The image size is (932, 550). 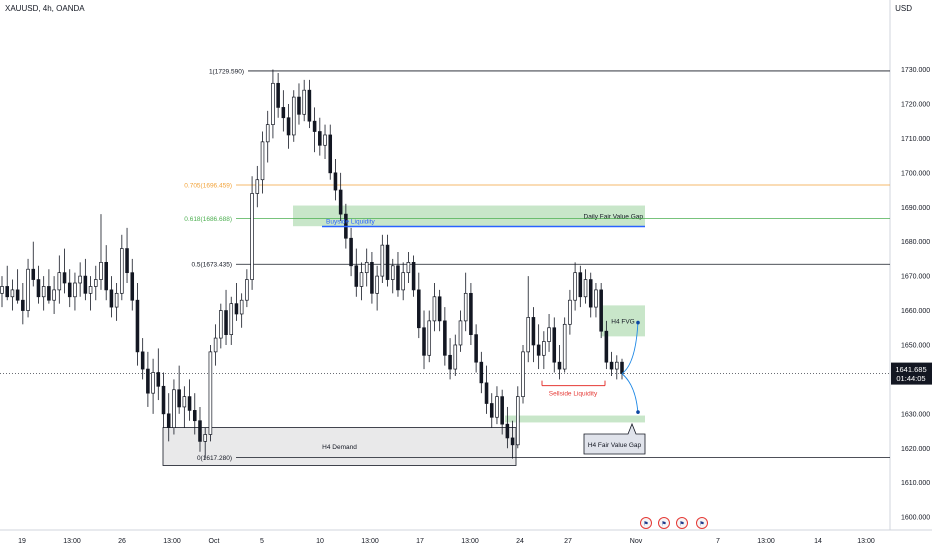 I want to click on x-tick-label: 7, so click(x=718, y=541).